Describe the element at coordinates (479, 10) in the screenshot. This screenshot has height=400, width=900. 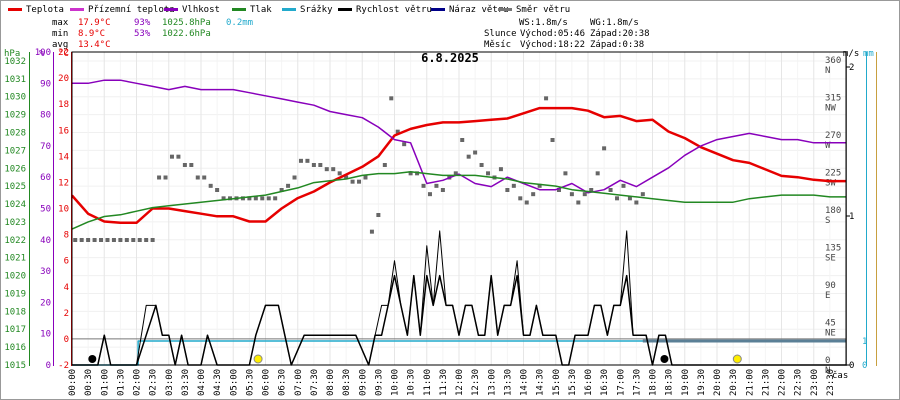
I see `legend-label-naraz-vetru: Náraz větru` at that location.